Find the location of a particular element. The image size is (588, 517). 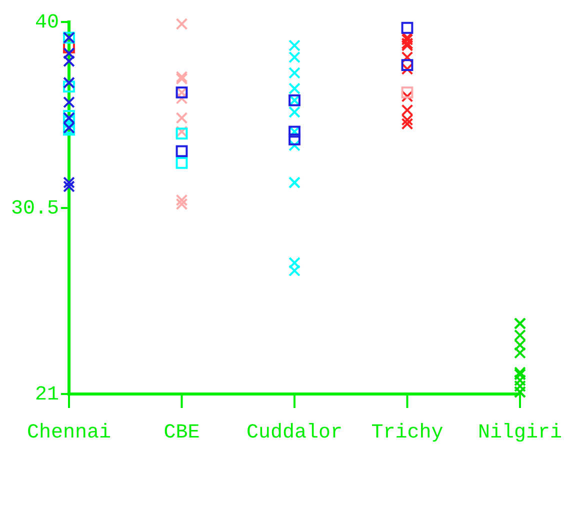

x-tick-label: Trichy is located at coordinates (407, 432).